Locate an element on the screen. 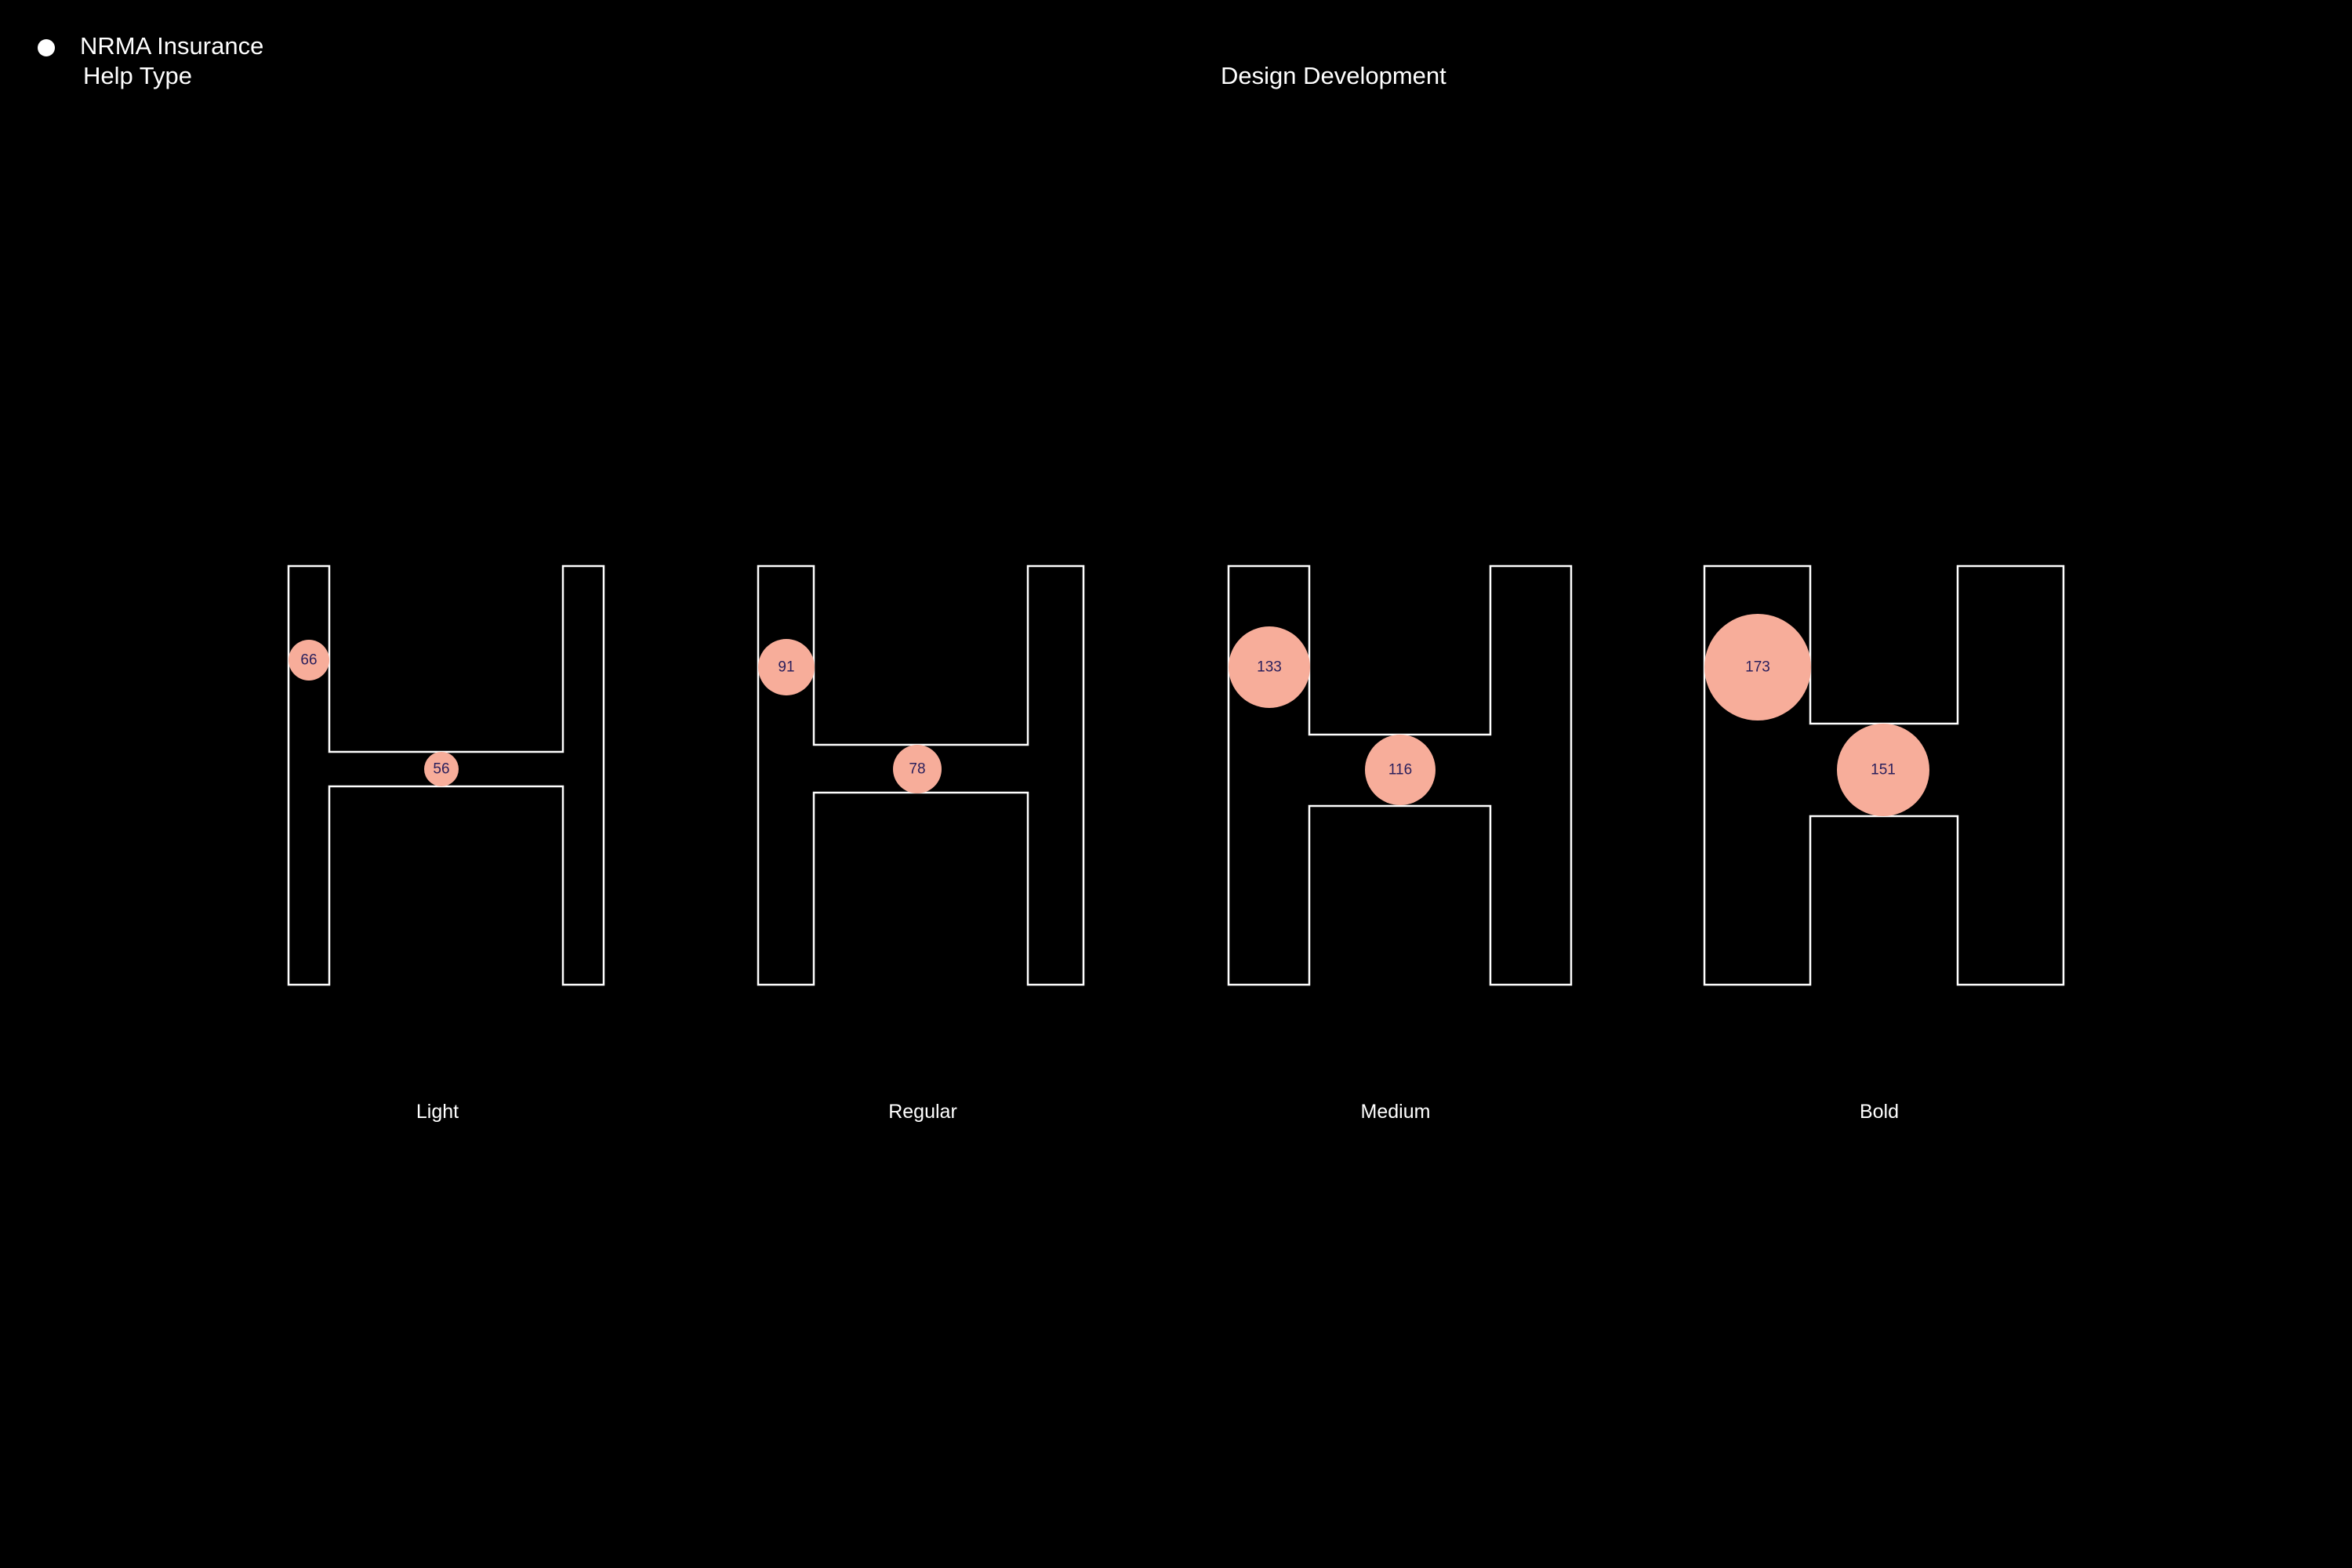 The image size is (2352, 1568). crossbar-marker-regular is located at coordinates (917, 769).